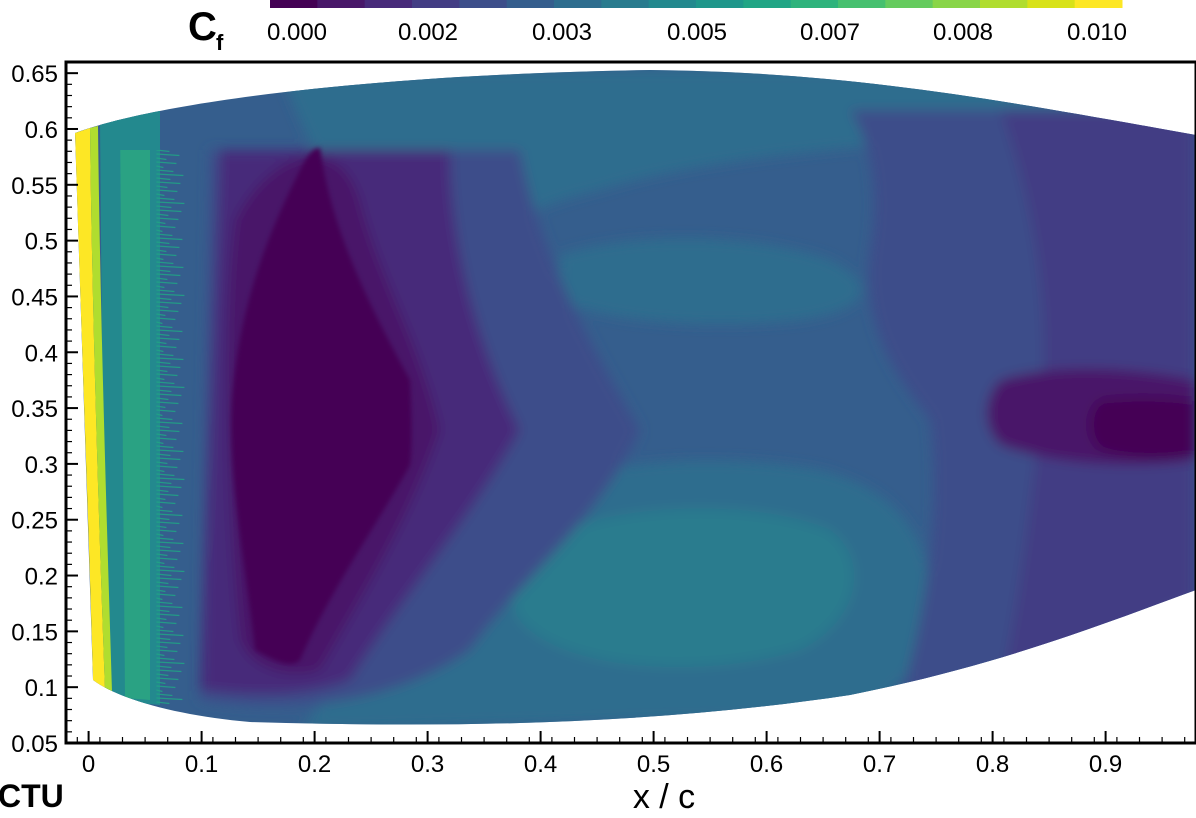 The width and height of the screenshot is (1196, 818). What do you see at coordinates (428, 32) in the screenshot?
I see `colorbar-tick-label: 0.002` at bounding box center [428, 32].